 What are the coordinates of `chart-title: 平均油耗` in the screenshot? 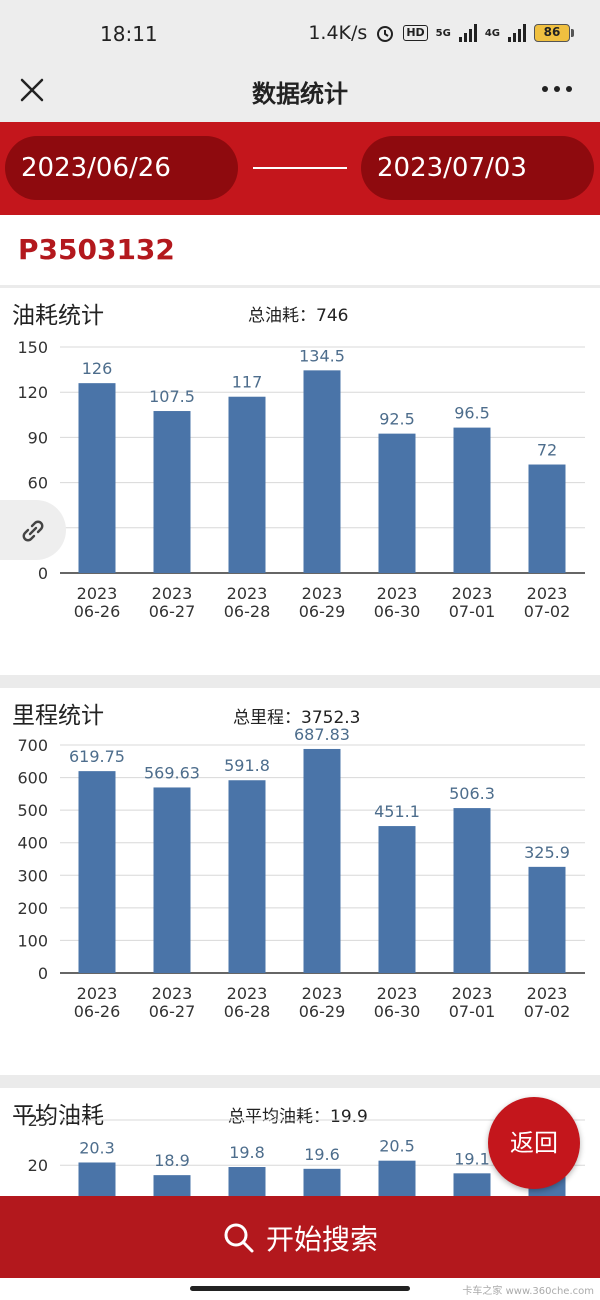 It's located at (58, 1116).